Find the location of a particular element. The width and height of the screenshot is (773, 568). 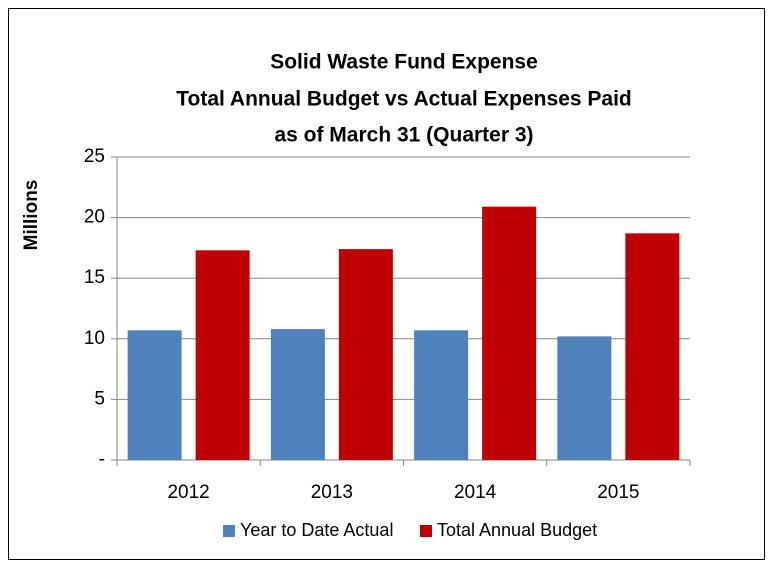

y-axis-label: Millions is located at coordinates (31, 215).